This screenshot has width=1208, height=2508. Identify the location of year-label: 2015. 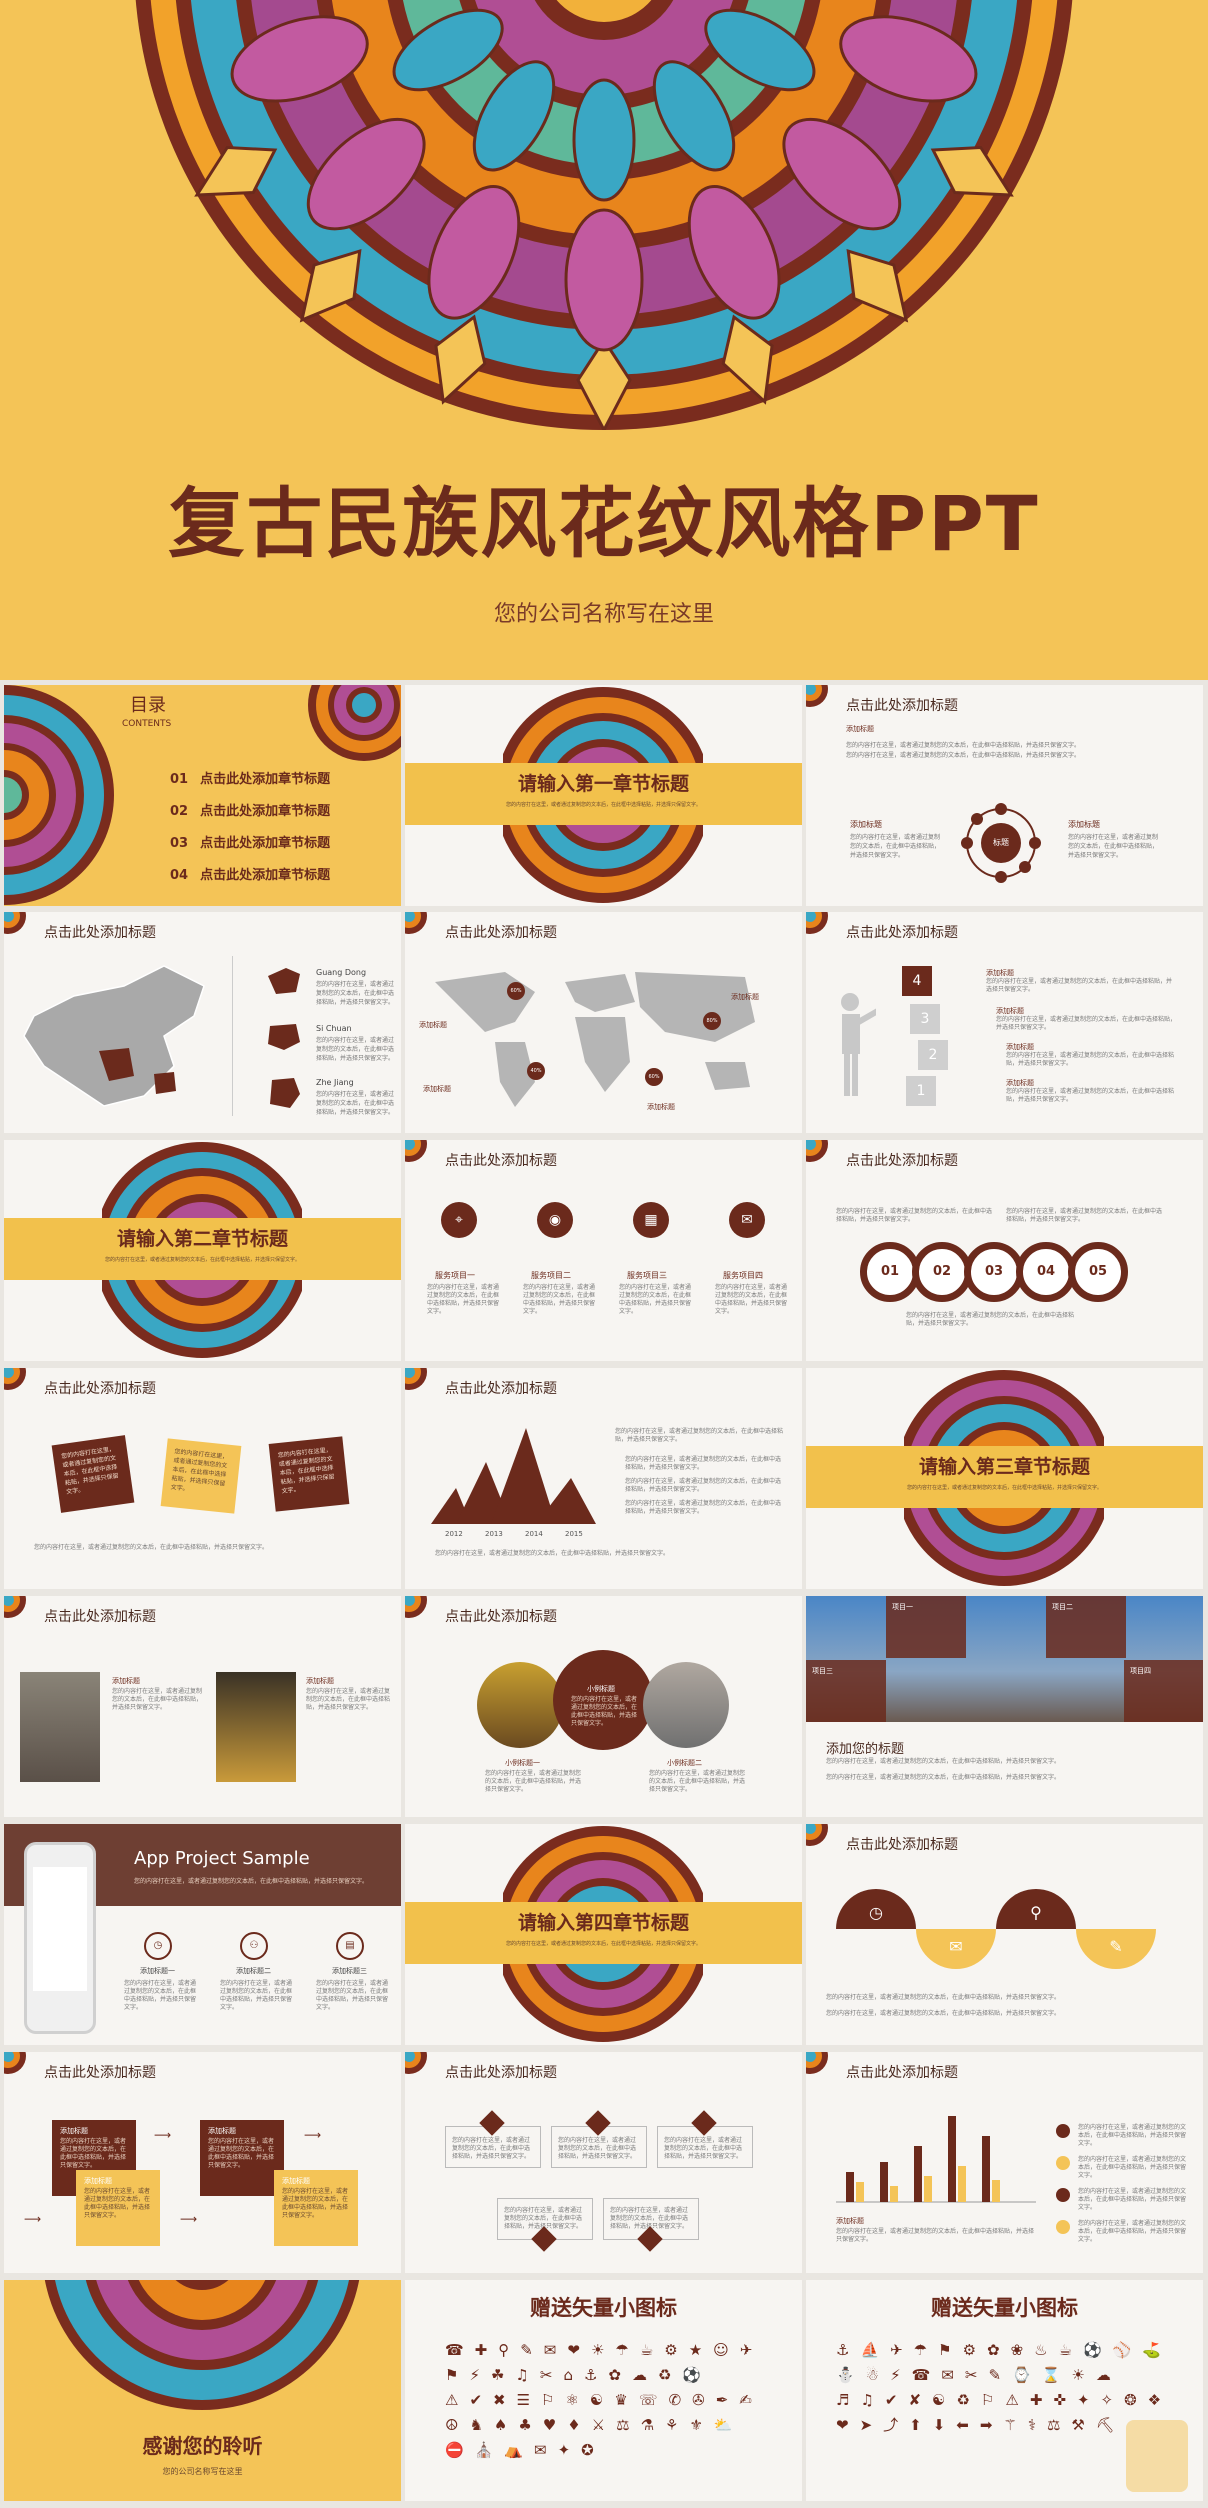
(574, 1534).